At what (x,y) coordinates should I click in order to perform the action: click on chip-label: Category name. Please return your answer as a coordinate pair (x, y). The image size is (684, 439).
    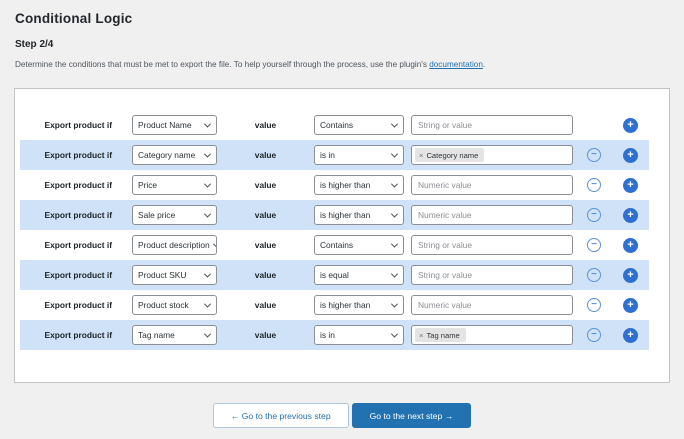
    Looking at the image, I should click on (452, 155).